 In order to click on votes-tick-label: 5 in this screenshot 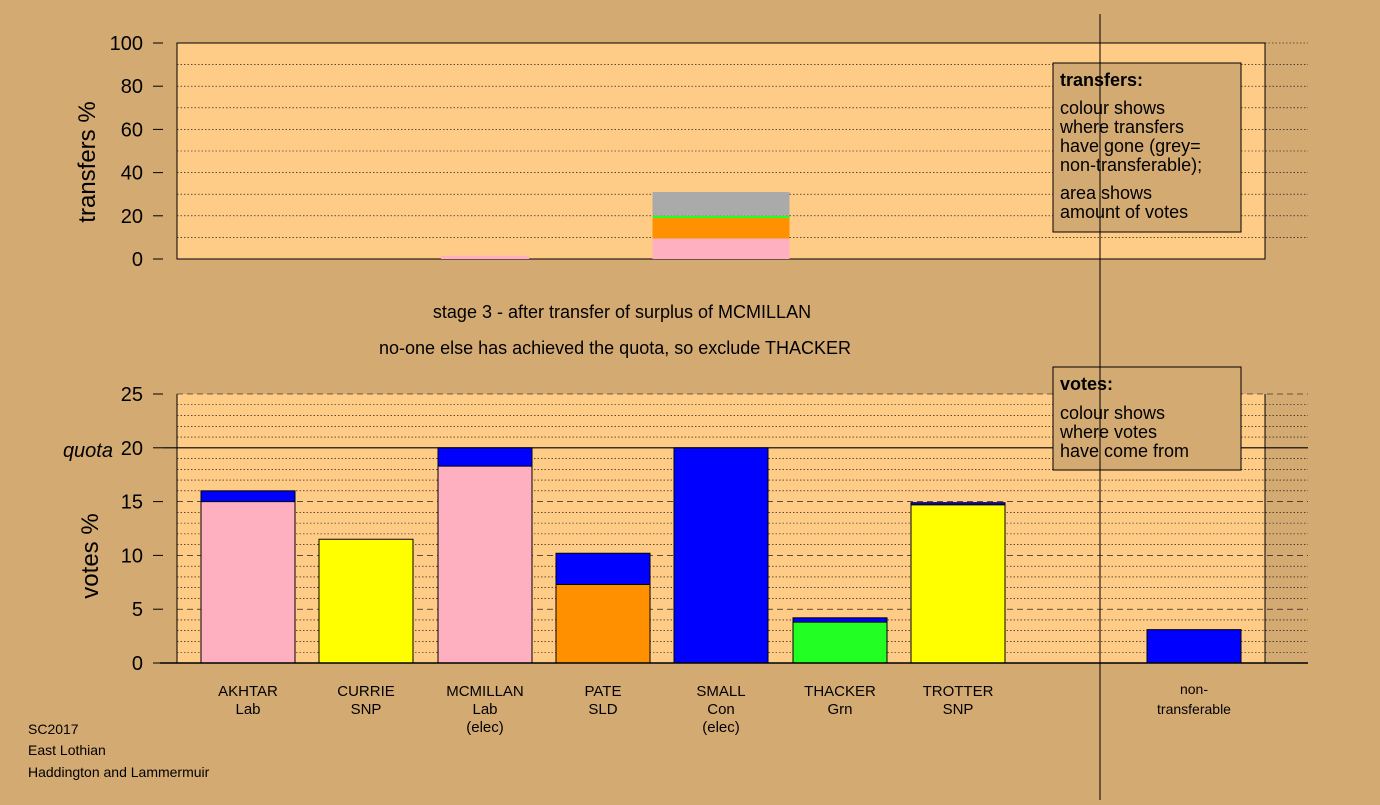, I will do `click(137, 610)`.